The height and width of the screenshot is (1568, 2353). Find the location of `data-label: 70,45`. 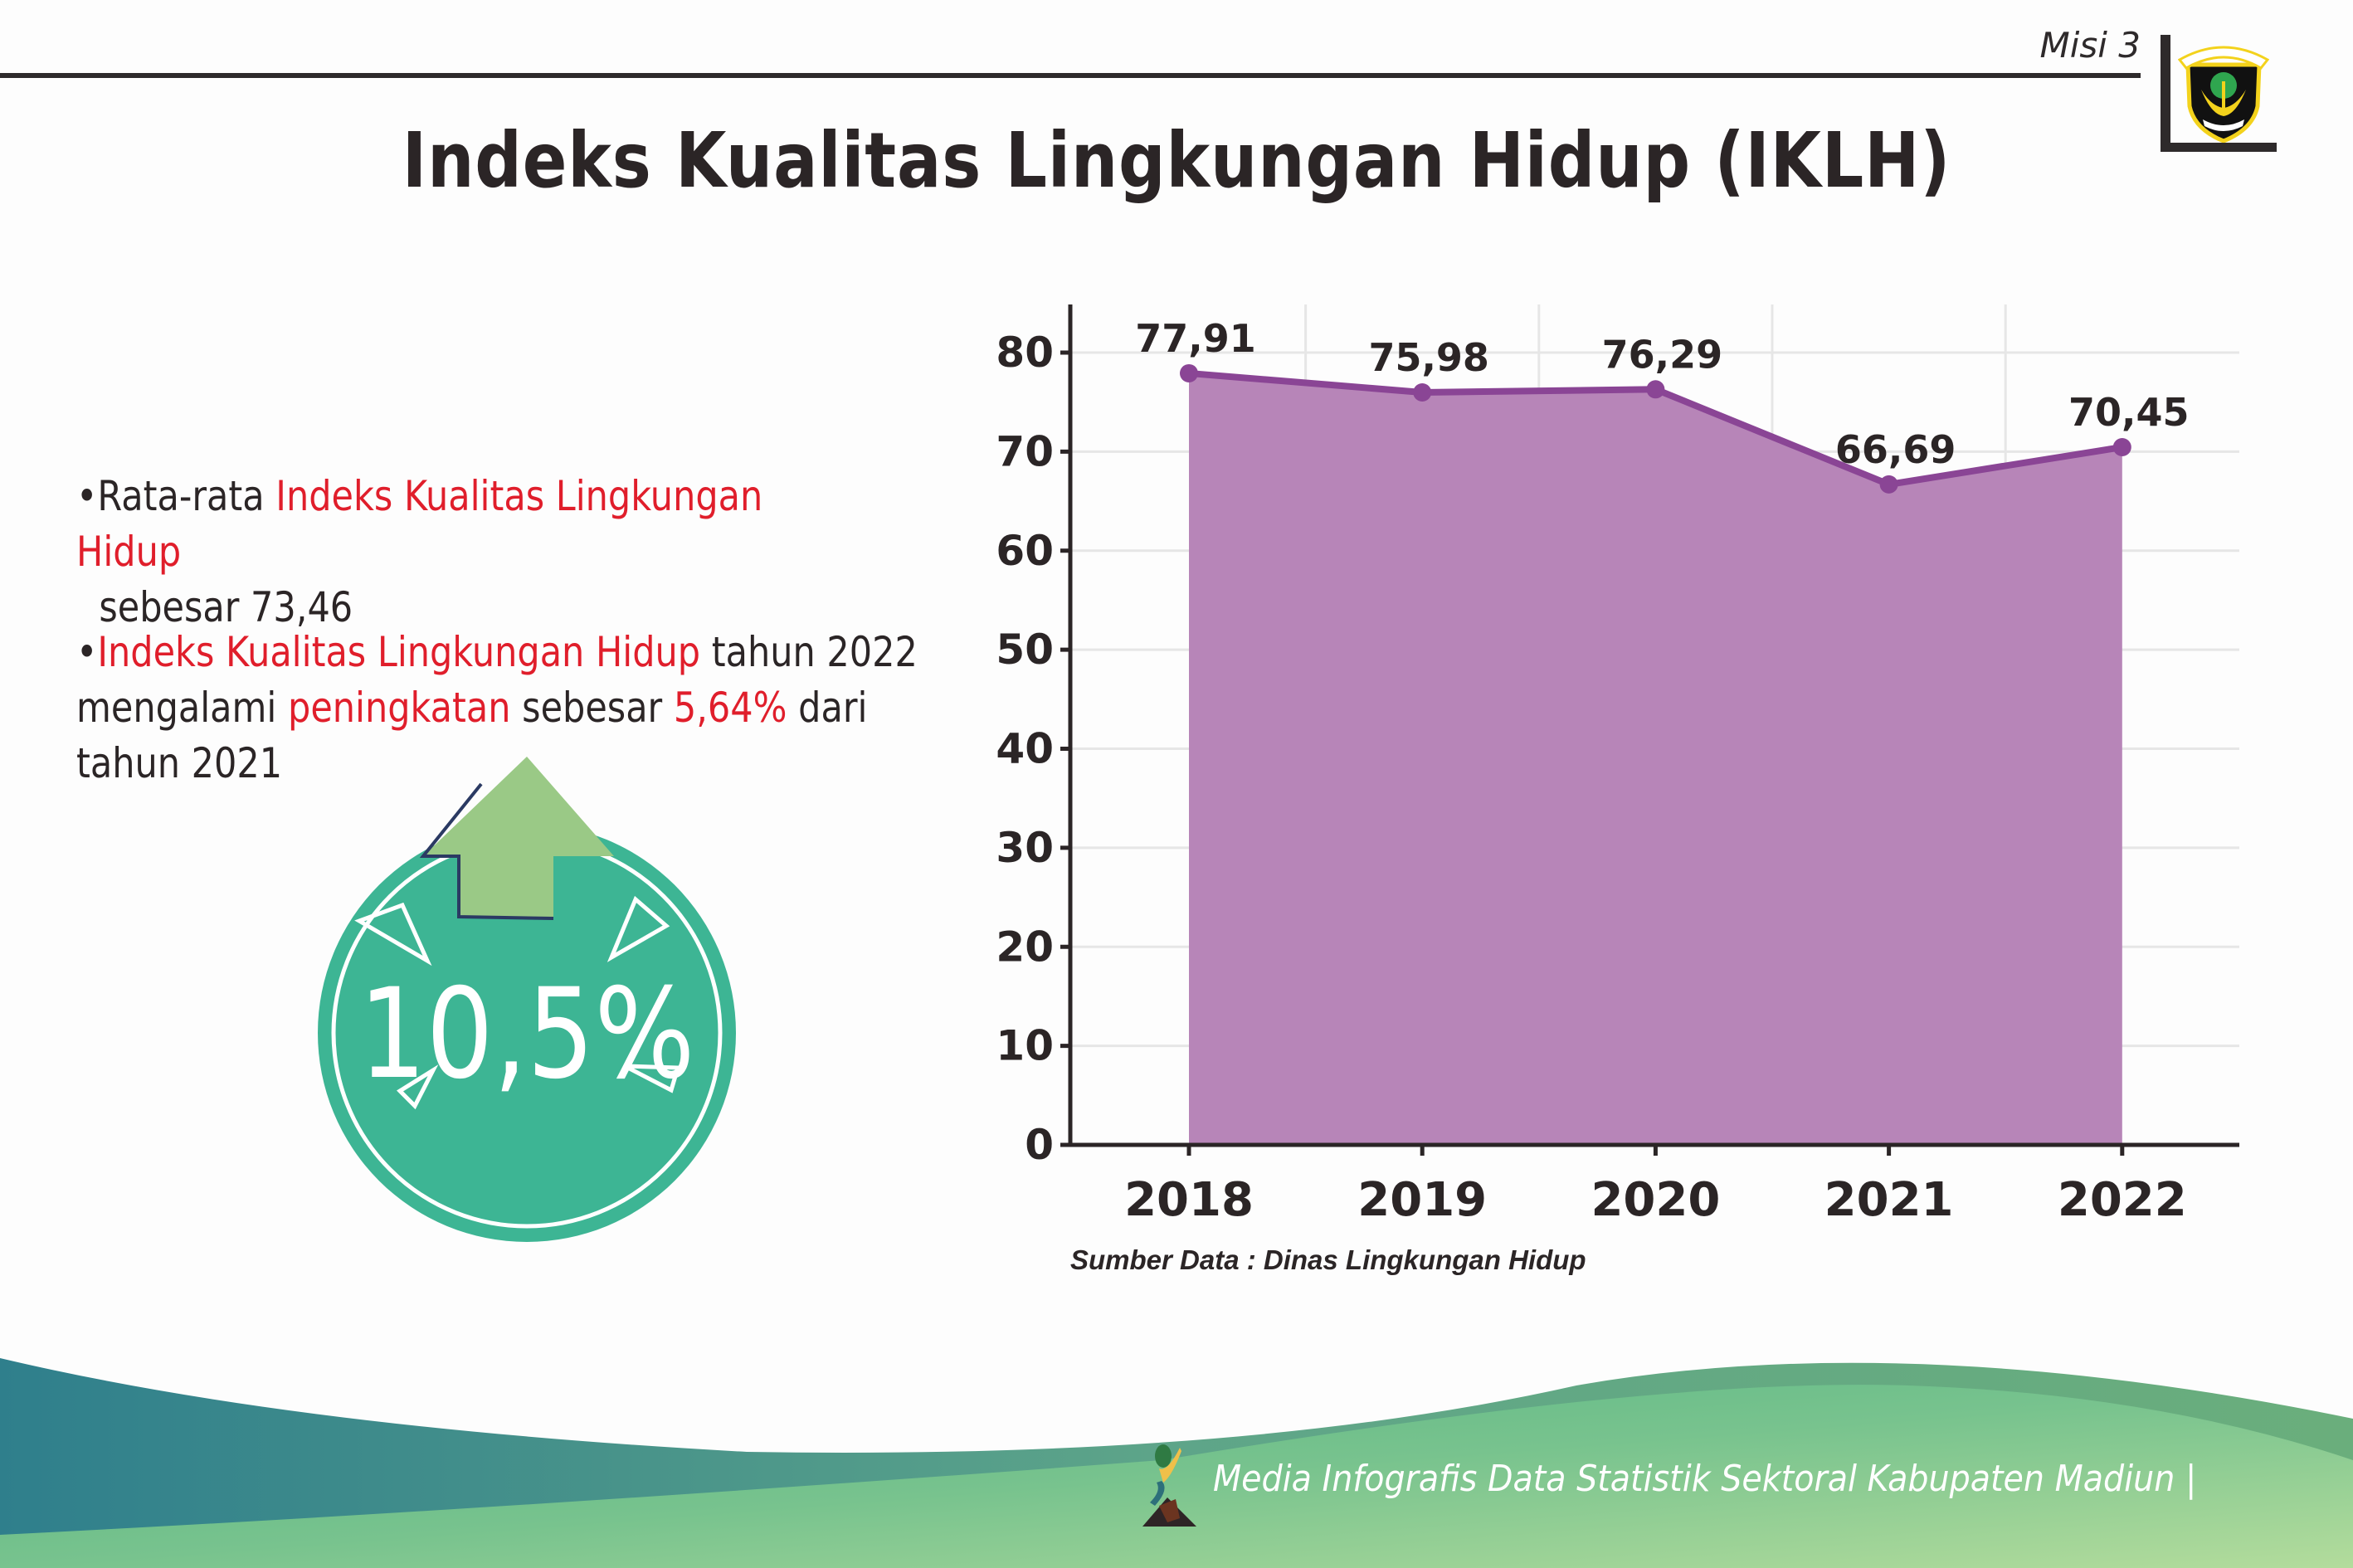

data-label: 70,45 is located at coordinates (2129, 412).